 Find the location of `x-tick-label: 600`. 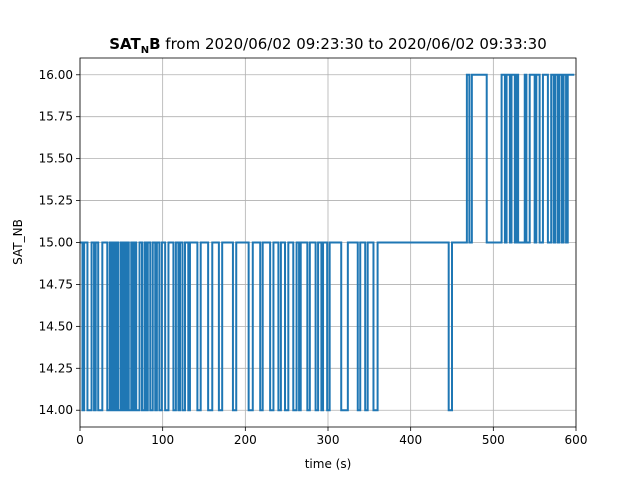

x-tick-label: 600 is located at coordinates (576, 440).